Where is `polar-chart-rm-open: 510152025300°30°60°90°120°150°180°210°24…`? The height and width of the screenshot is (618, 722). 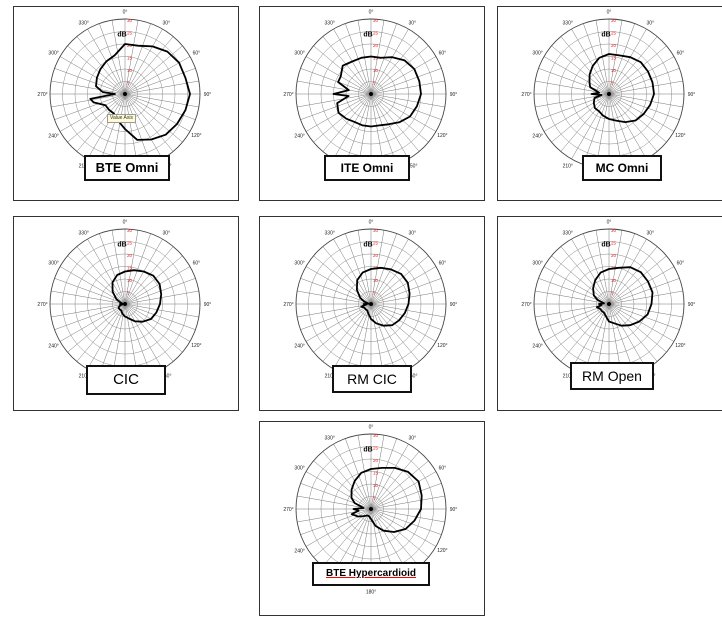 polar-chart-rm-open: 510152025300°30°60°90°120°150°180°210°24… is located at coordinates (609, 313).